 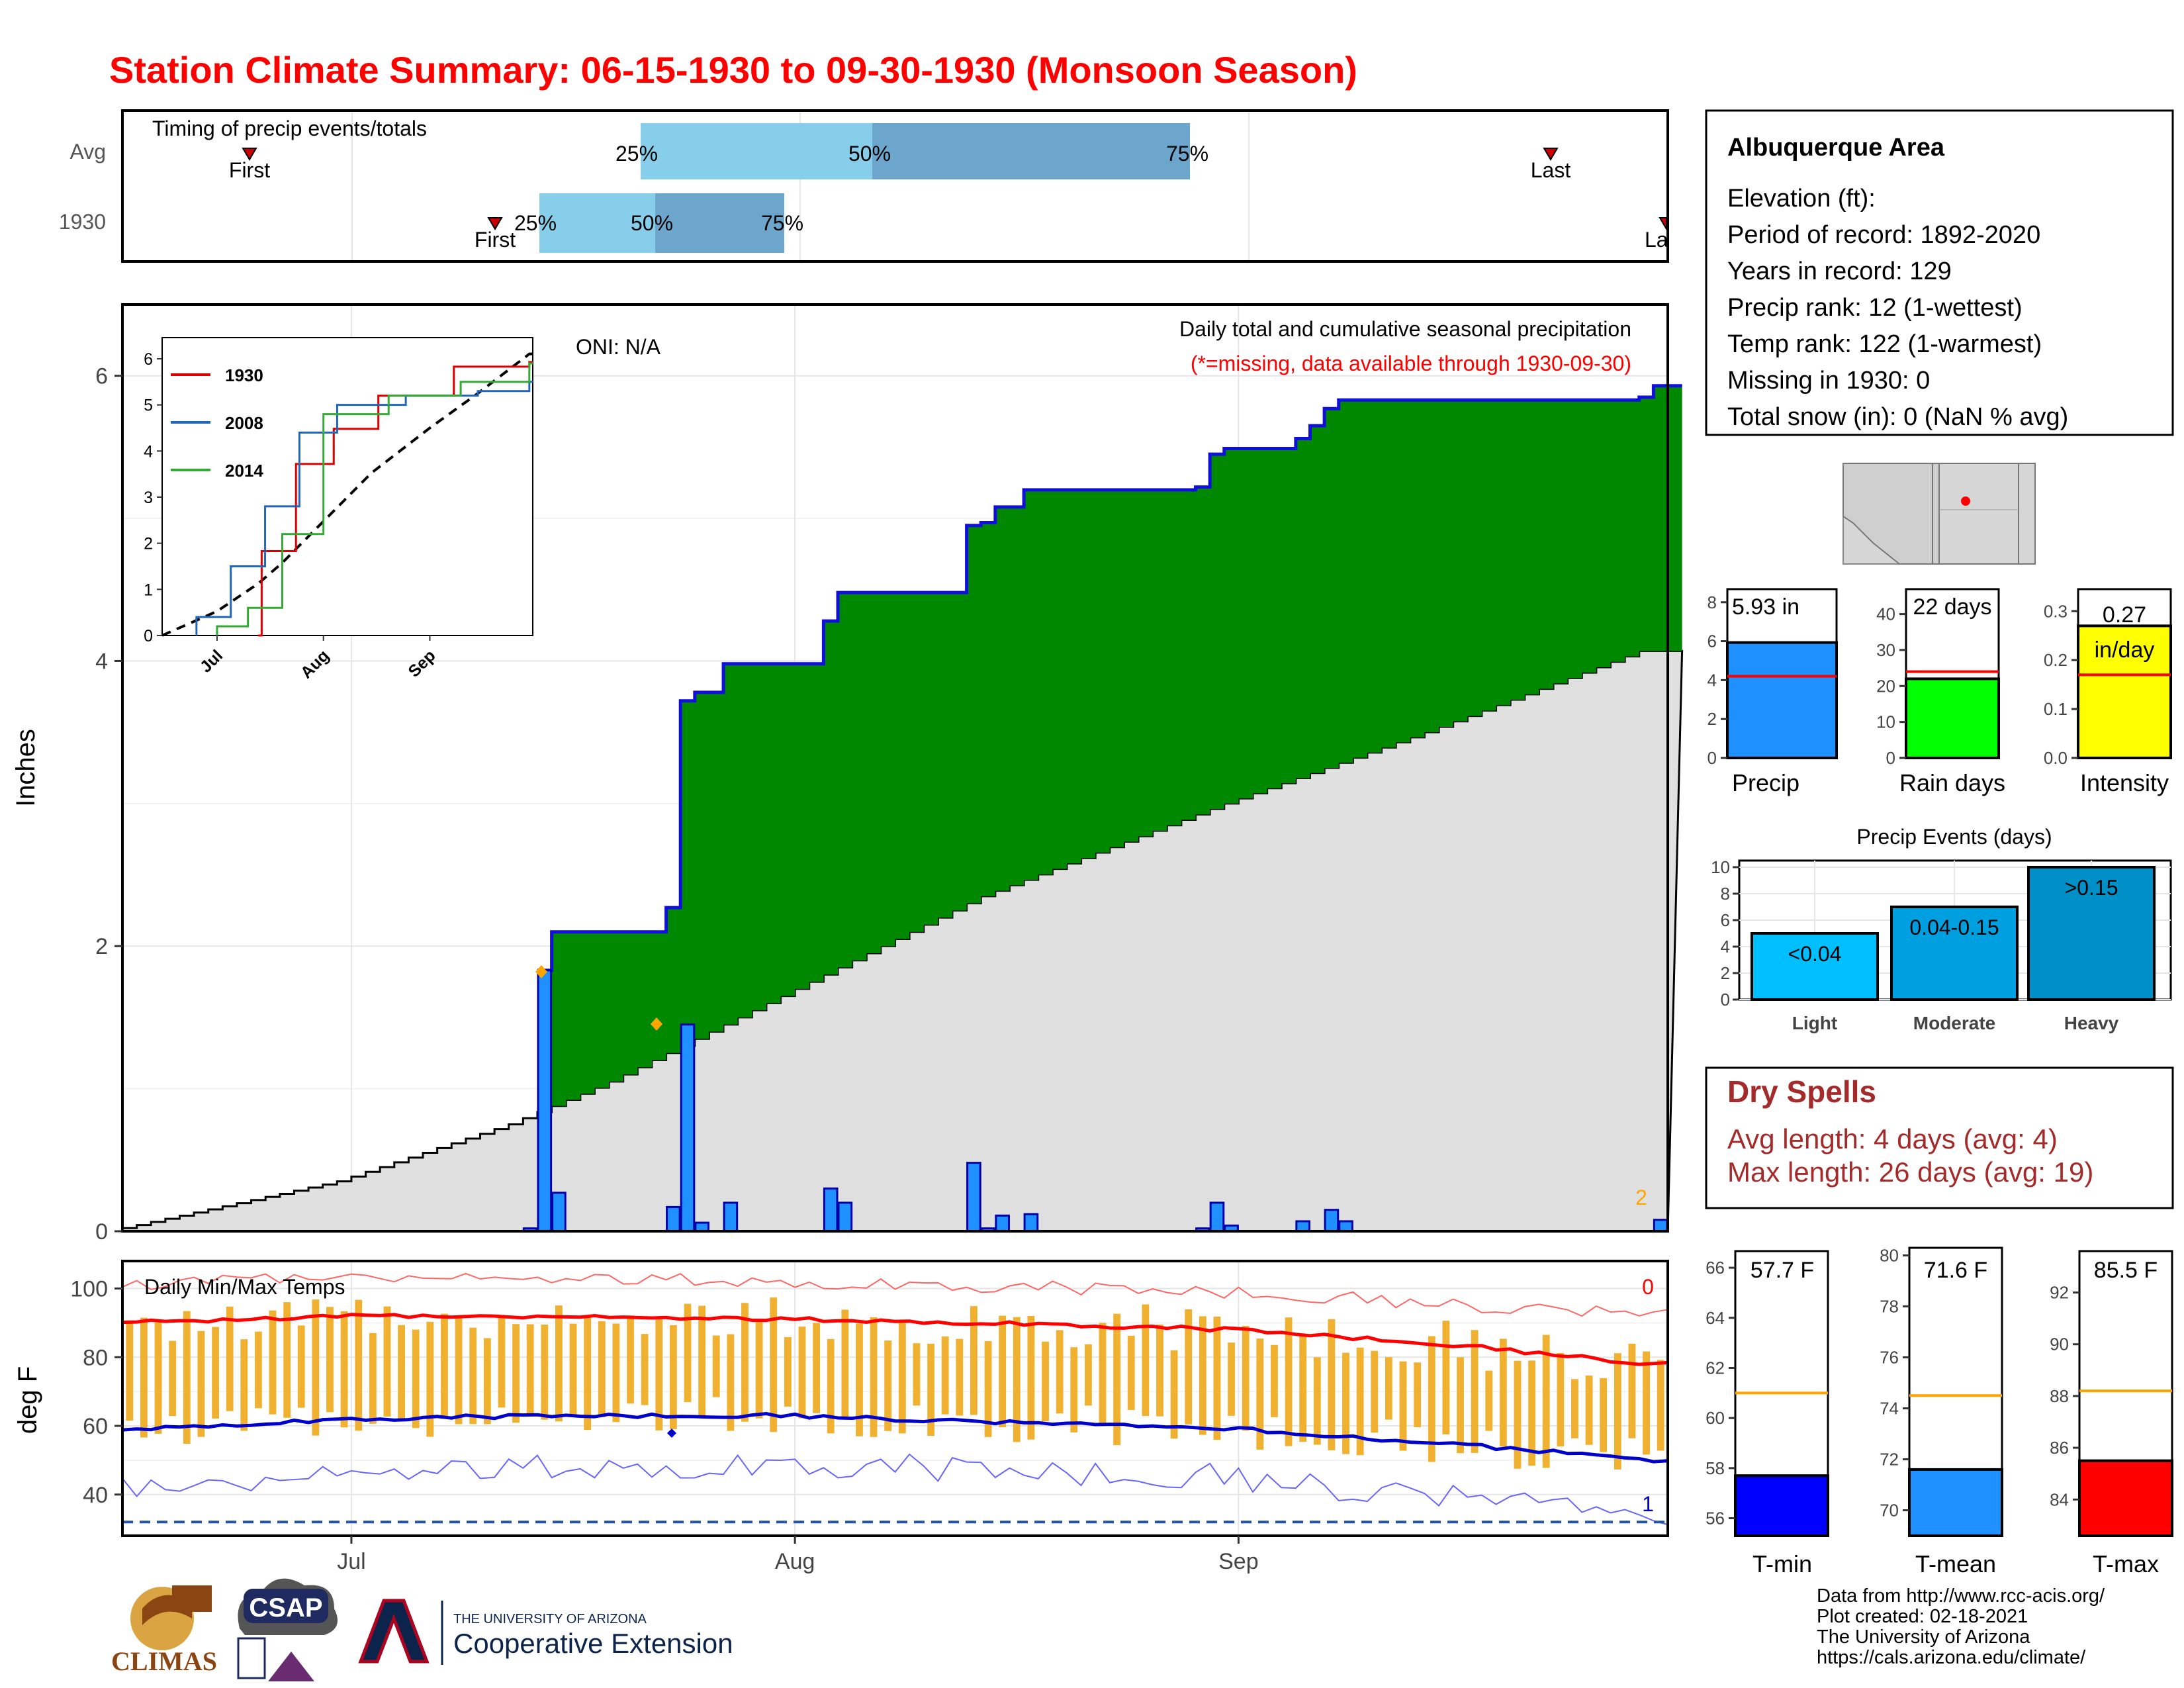 What do you see at coordinates (2059, 1293) in the screenshot?
I see `stat-ytick-label: 92` at bounding box center [2059, 1293].